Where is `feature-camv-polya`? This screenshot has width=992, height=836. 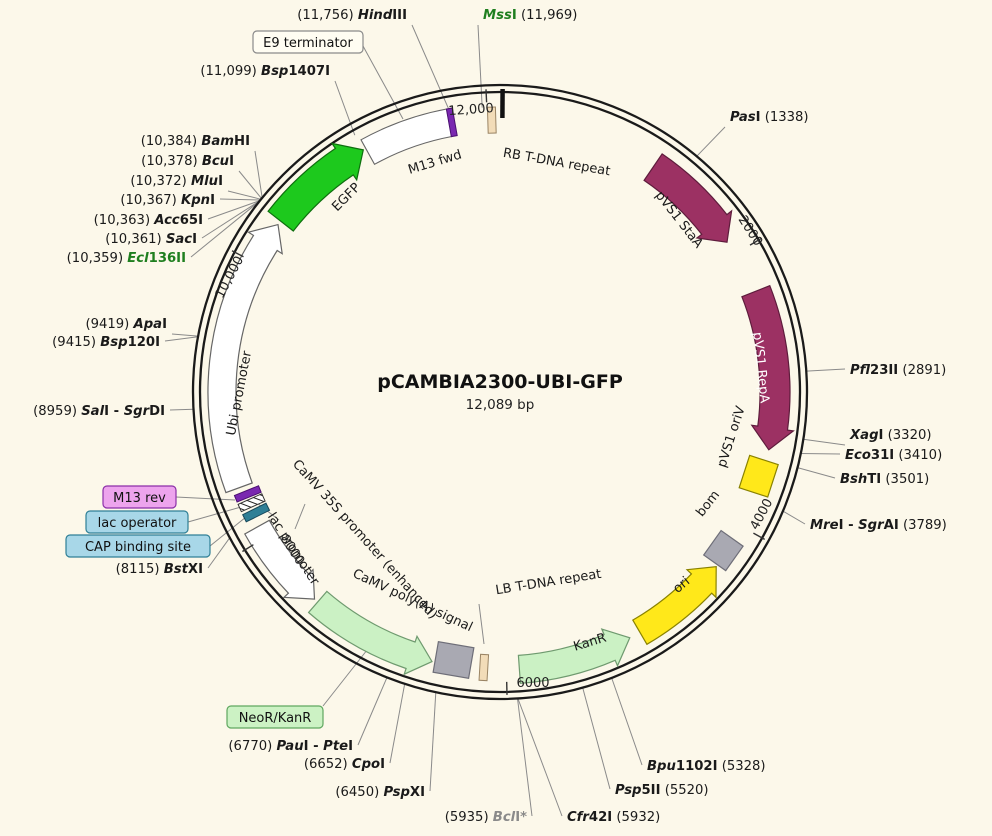
feature-camv-polya is located at coordinates (453, 660).